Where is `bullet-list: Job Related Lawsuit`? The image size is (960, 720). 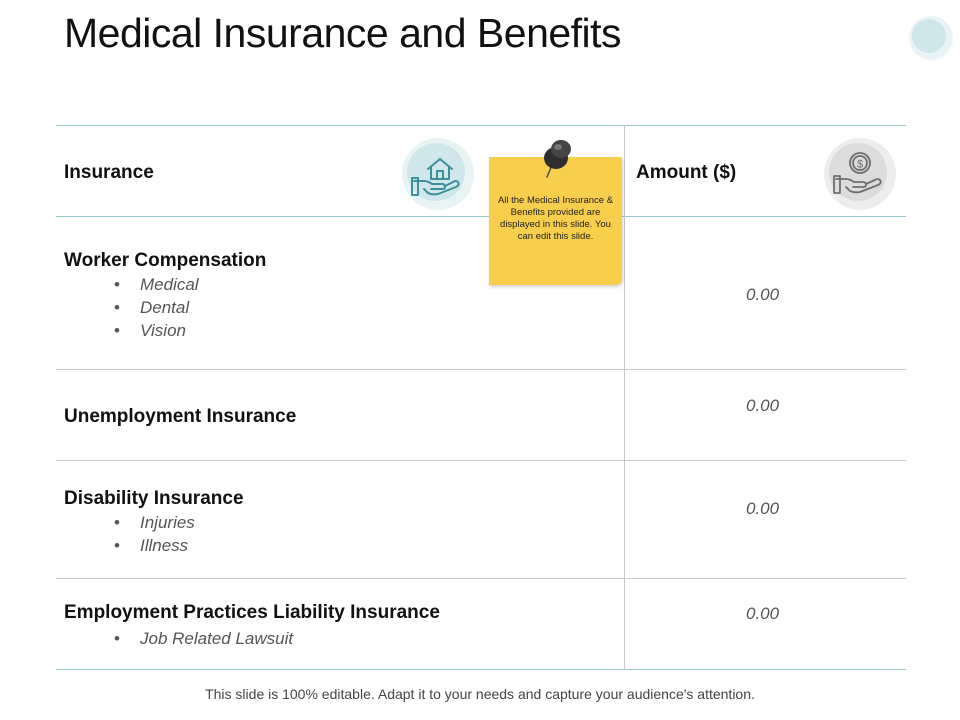 bullet-list: Job Related Lawsuit is located at coordinates (203, 638).